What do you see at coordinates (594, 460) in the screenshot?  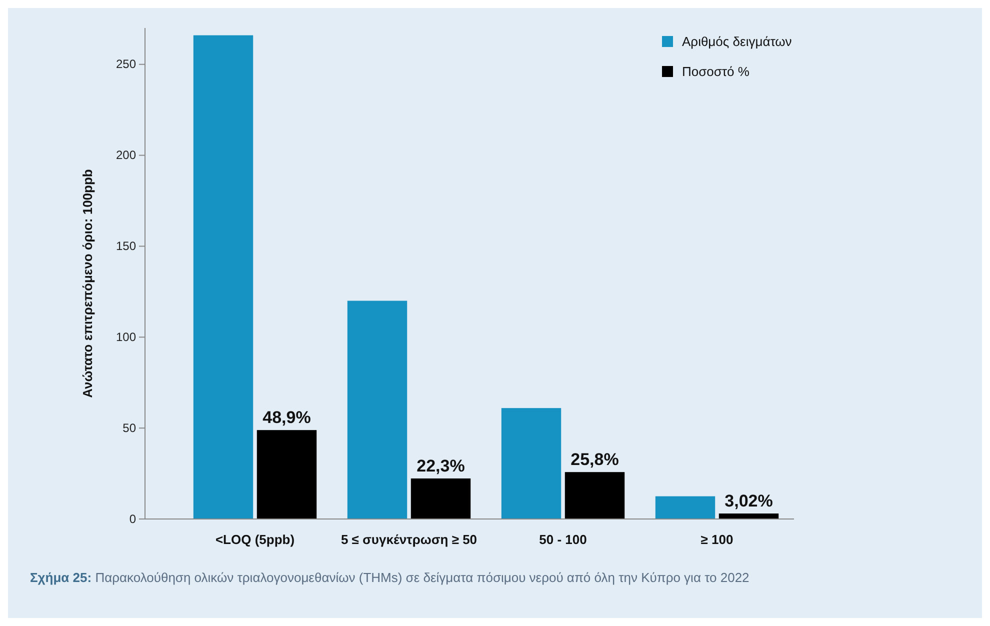 I see `data-label: 25,8%` at bounding box center [594, 460].